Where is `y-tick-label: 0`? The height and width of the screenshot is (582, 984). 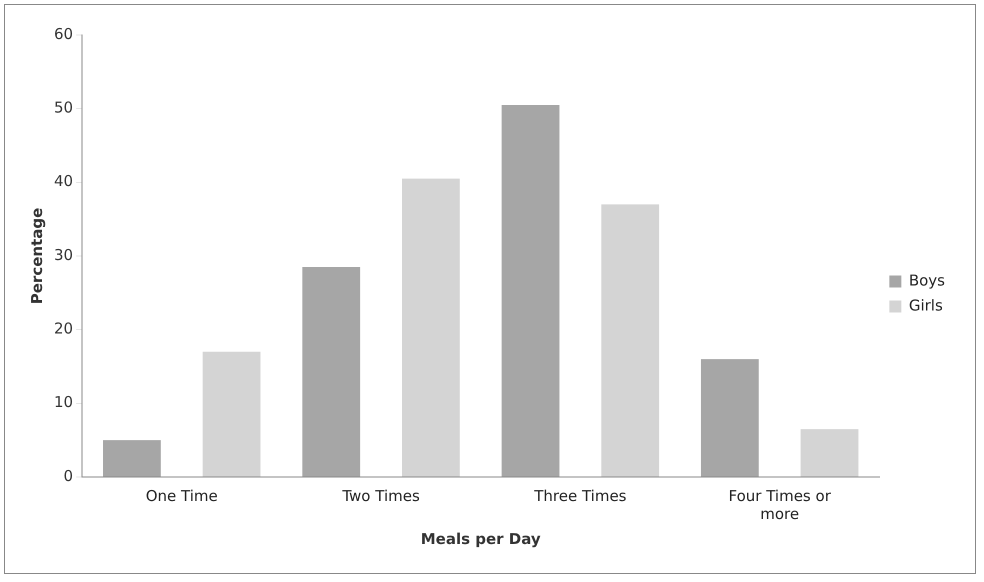
y-tick-label: 0 is located at coordinates (69, 475).